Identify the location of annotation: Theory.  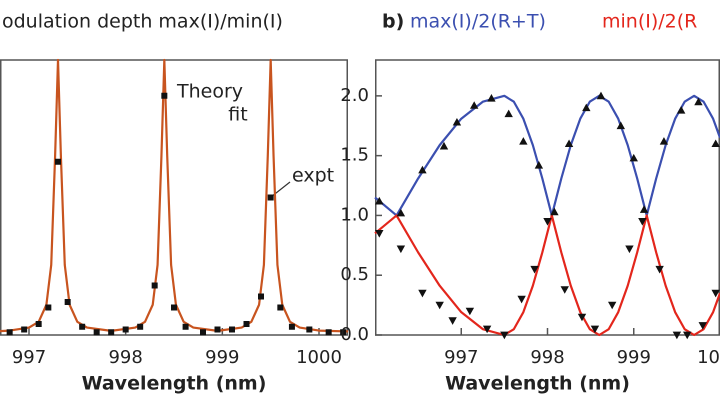
(209, 92).